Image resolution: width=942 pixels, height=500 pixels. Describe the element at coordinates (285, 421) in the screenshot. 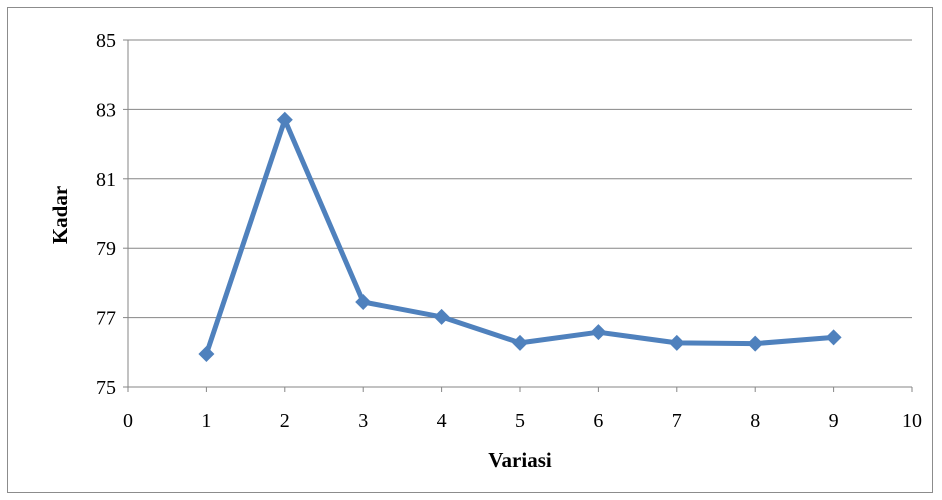

I see `x-tick-label: 2` at that location.